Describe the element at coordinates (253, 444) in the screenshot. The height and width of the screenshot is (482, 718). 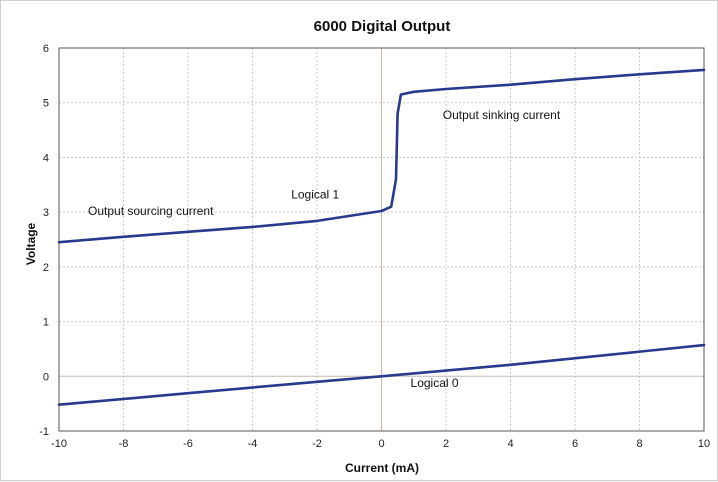
I see `x-tick-label: -4` at that location.